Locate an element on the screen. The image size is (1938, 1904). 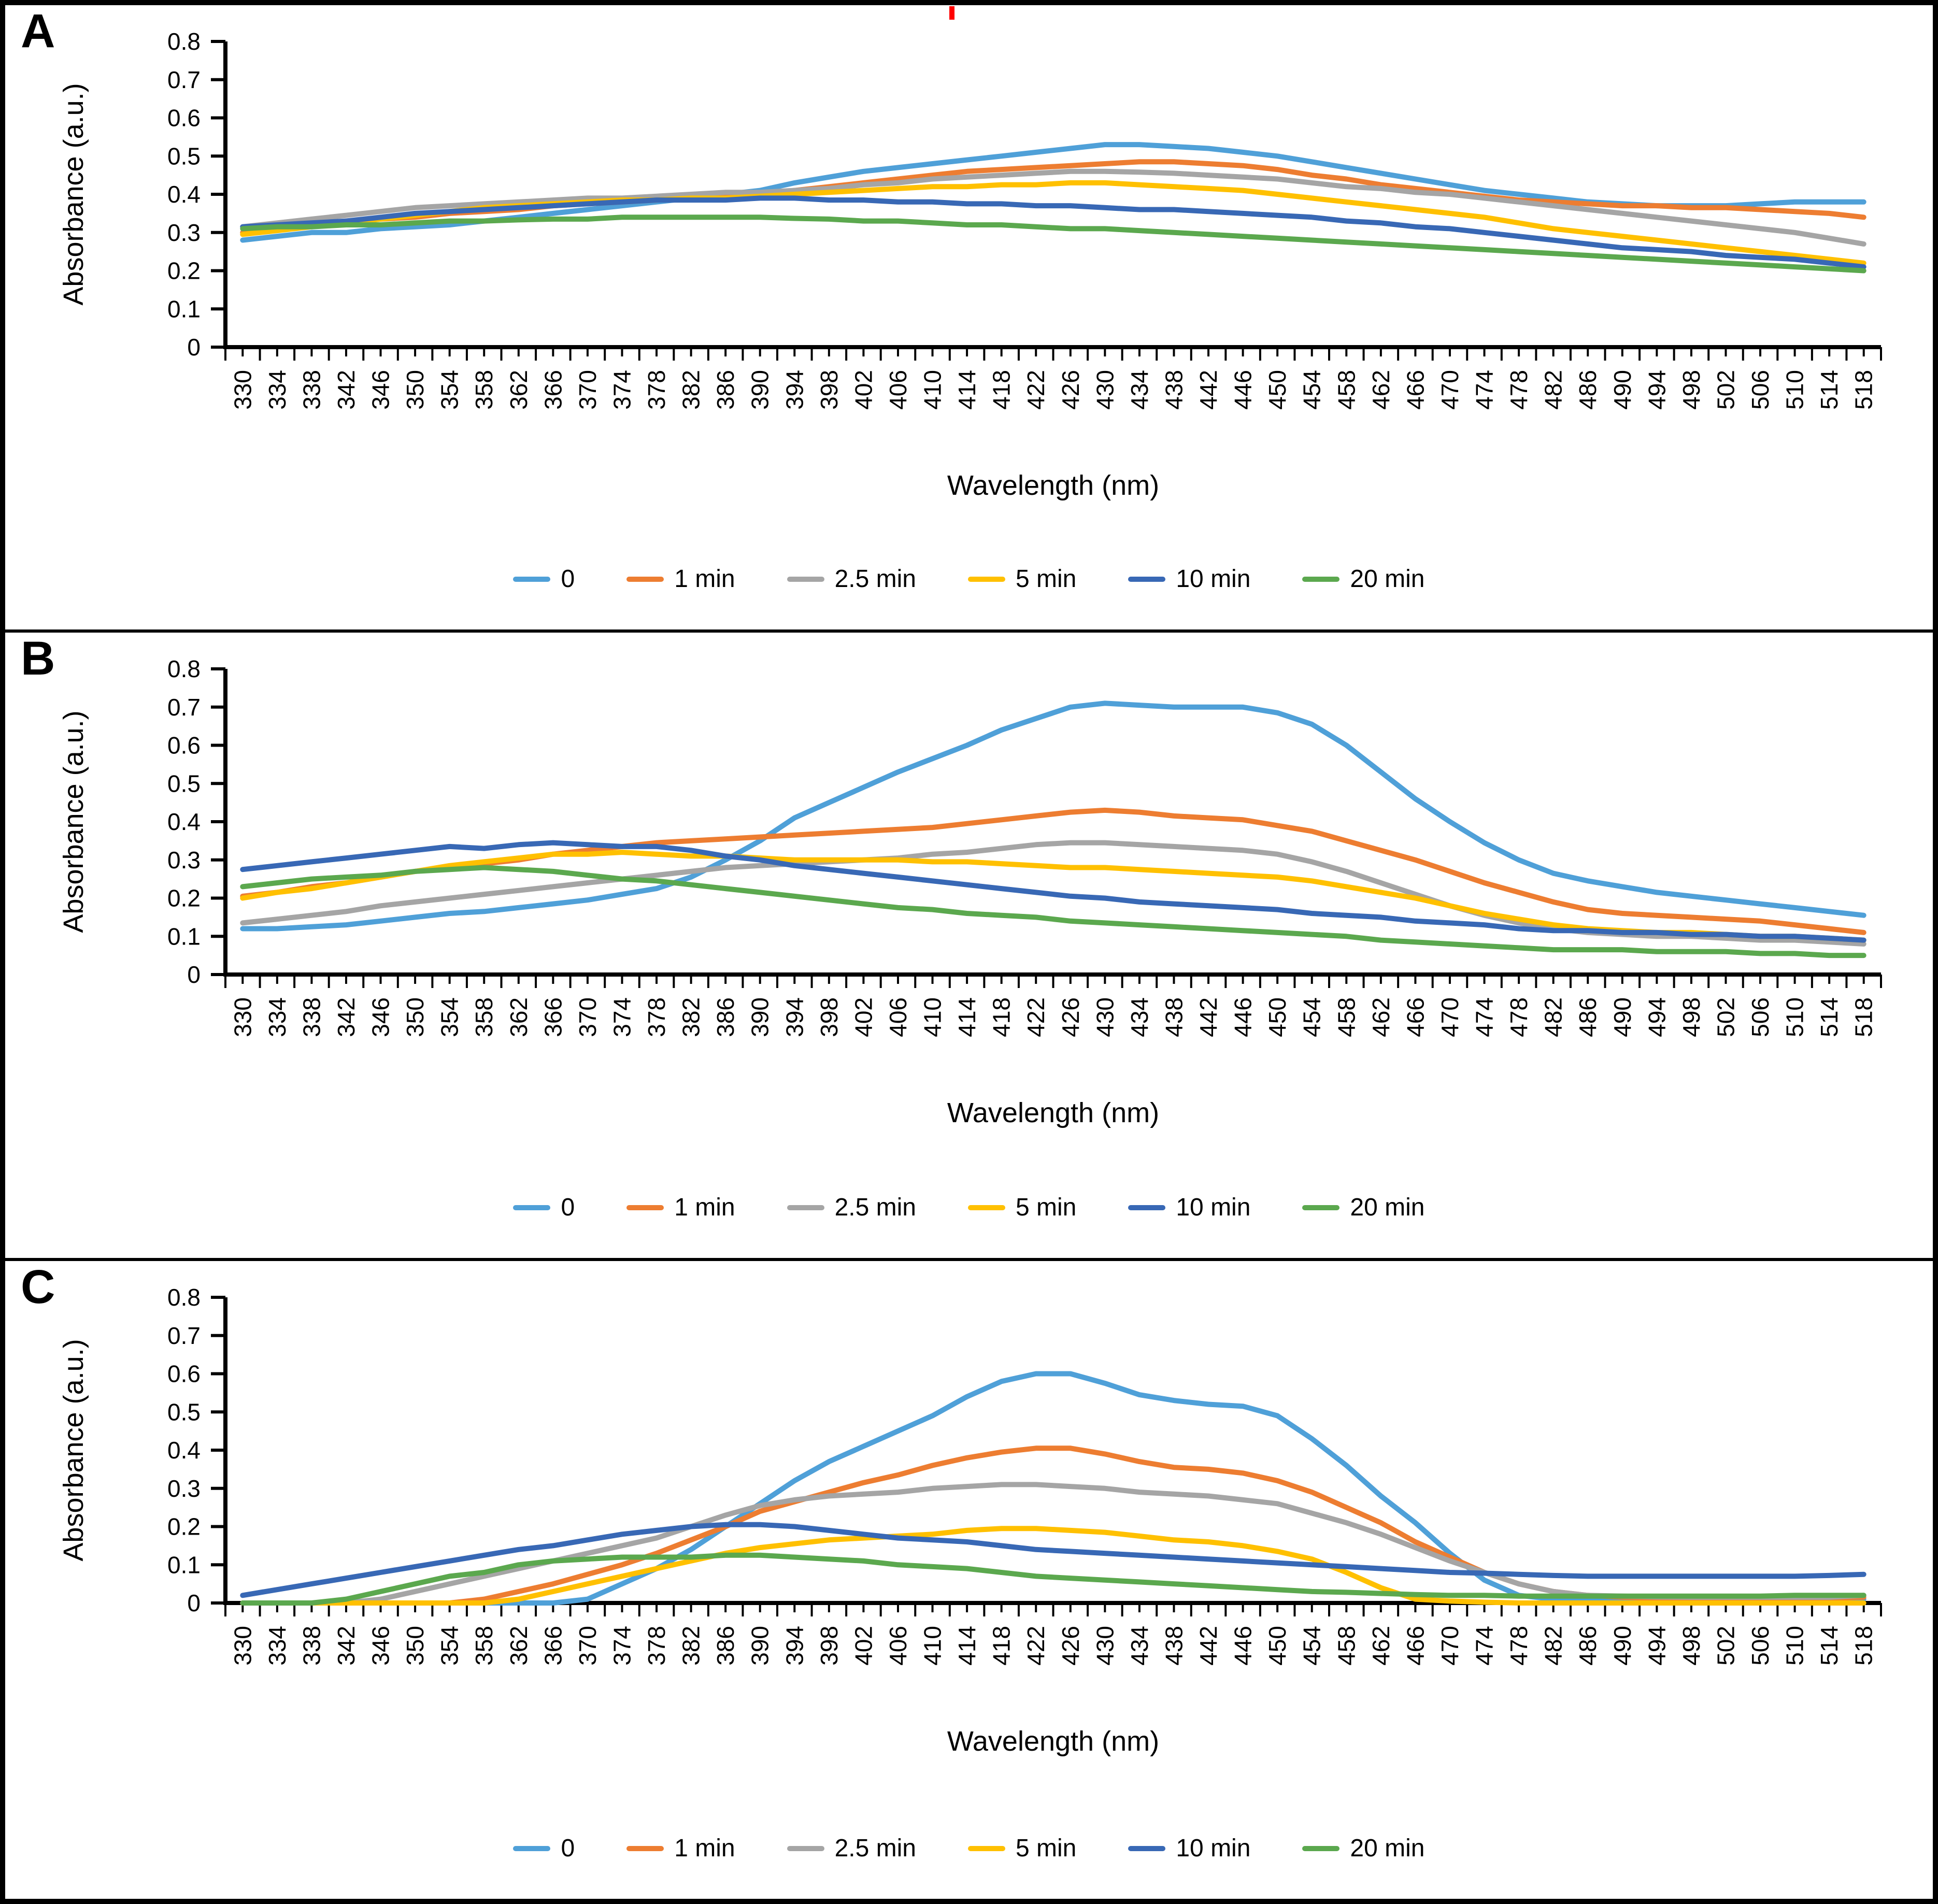
x-tick-label: 446 is located at coordinates (1244, 1646).